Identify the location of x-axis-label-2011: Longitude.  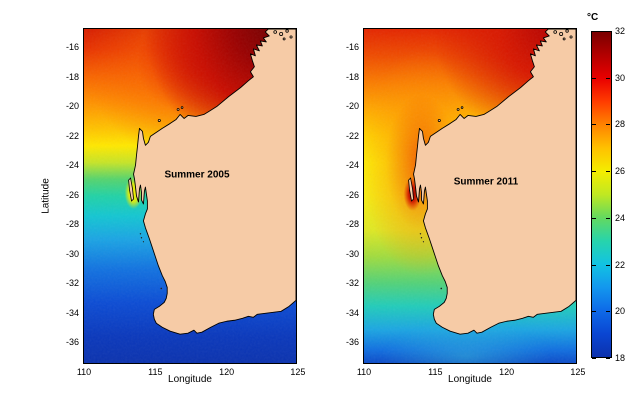
(470, 379).